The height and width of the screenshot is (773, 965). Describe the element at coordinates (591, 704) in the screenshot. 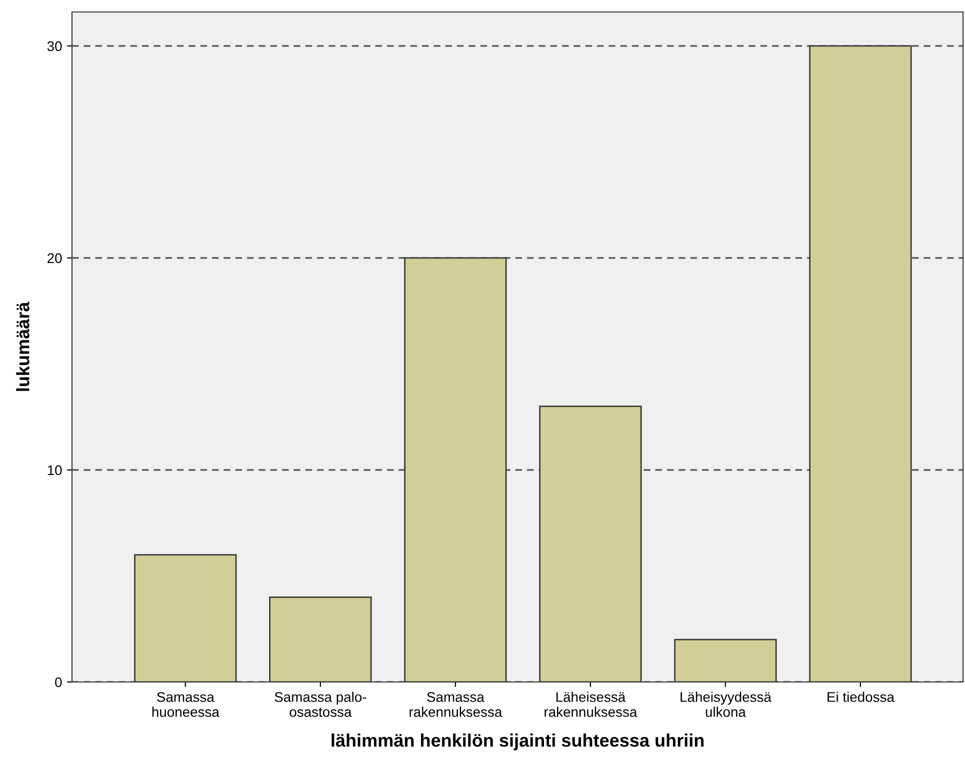

I see `x-tick-label: Läheisessä rakennuksessa` at that location.